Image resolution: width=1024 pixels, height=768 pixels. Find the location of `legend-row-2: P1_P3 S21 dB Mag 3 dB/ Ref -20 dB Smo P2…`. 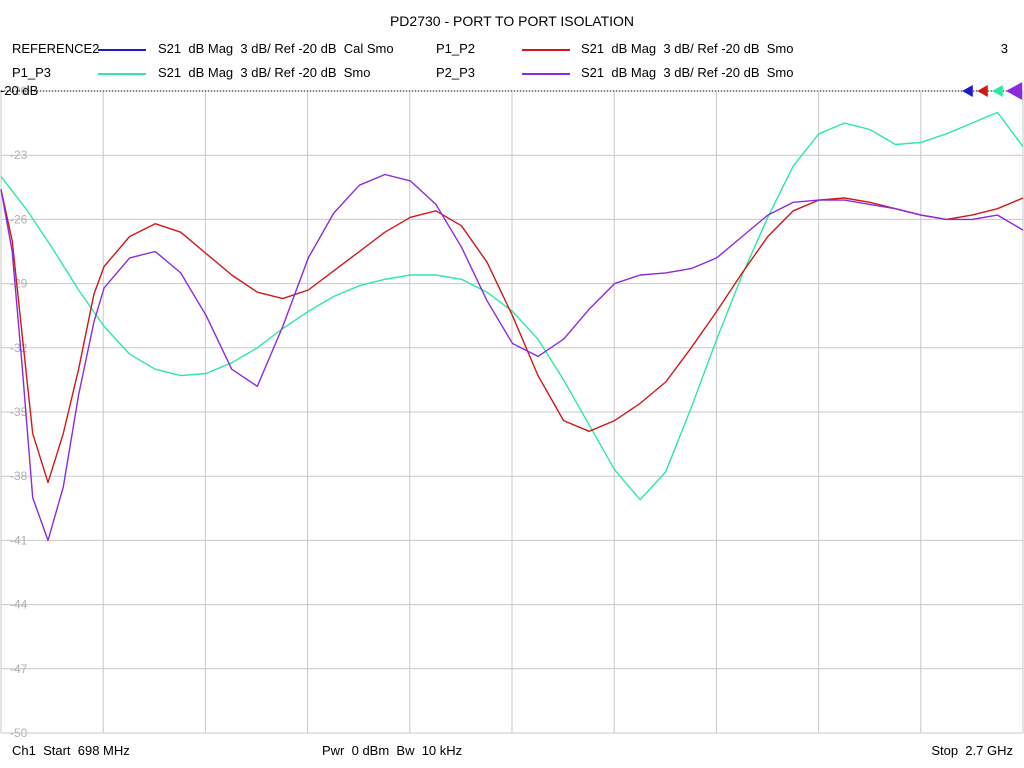

legend-row-2: P1_P3 S21 dB Mag 3 dB/ Ref -20 dB Smo P2… is located at coordinates (512, 75).